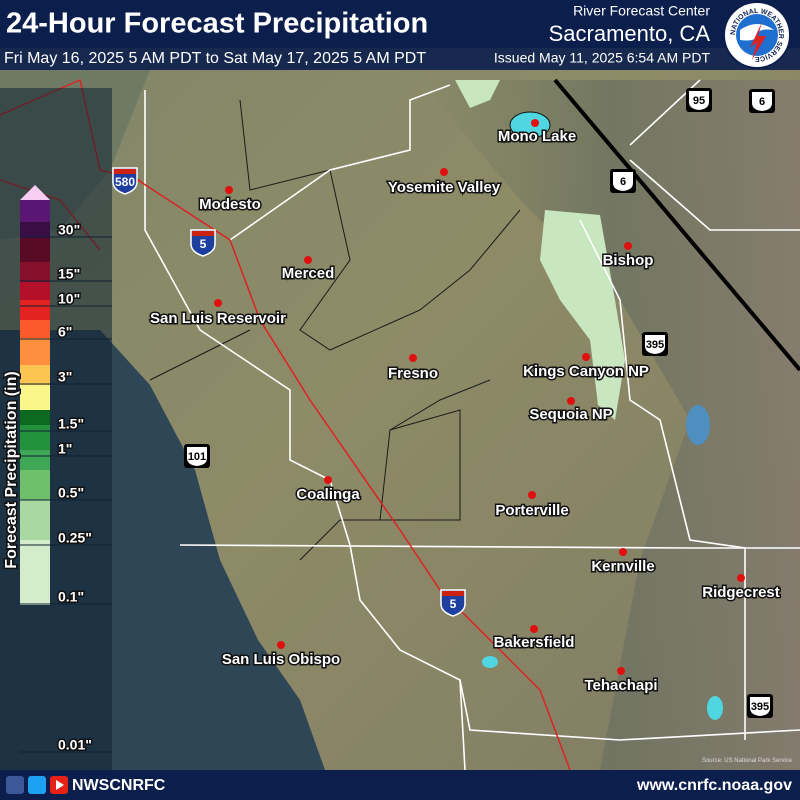  I want to click on city-label: Bishop, so click(628, 260).